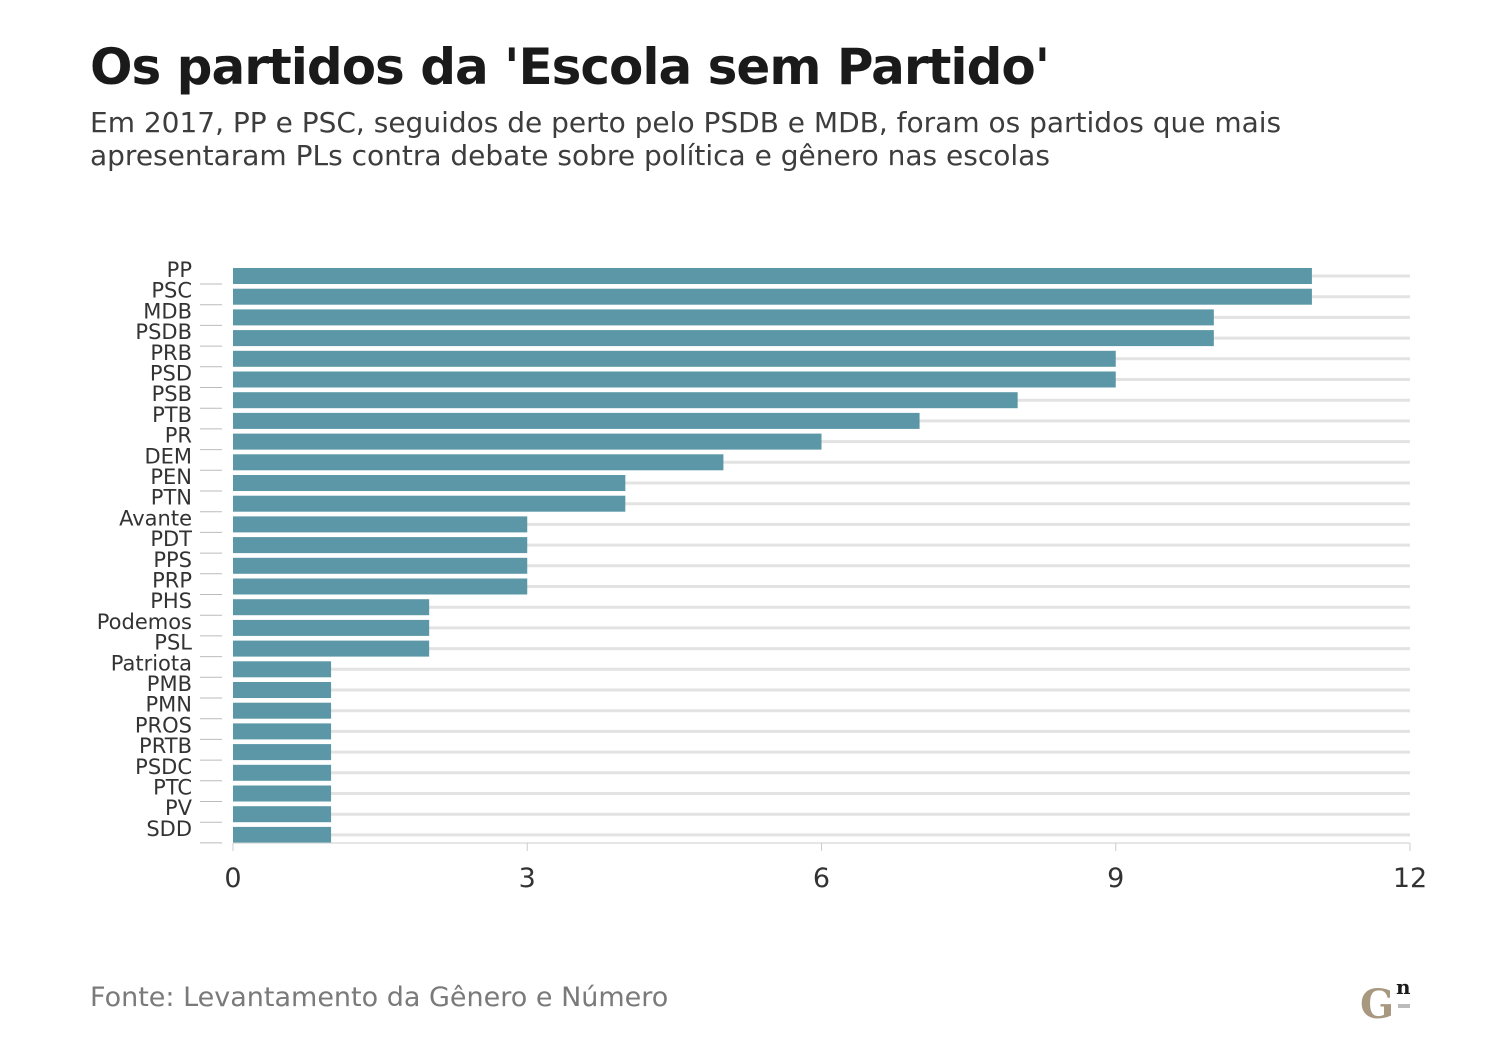 This screenshot has width=1490, height=1040. Describe the element at coordinates (1377, 1001) in the screenshot. I see `svg-text: G` at that location.